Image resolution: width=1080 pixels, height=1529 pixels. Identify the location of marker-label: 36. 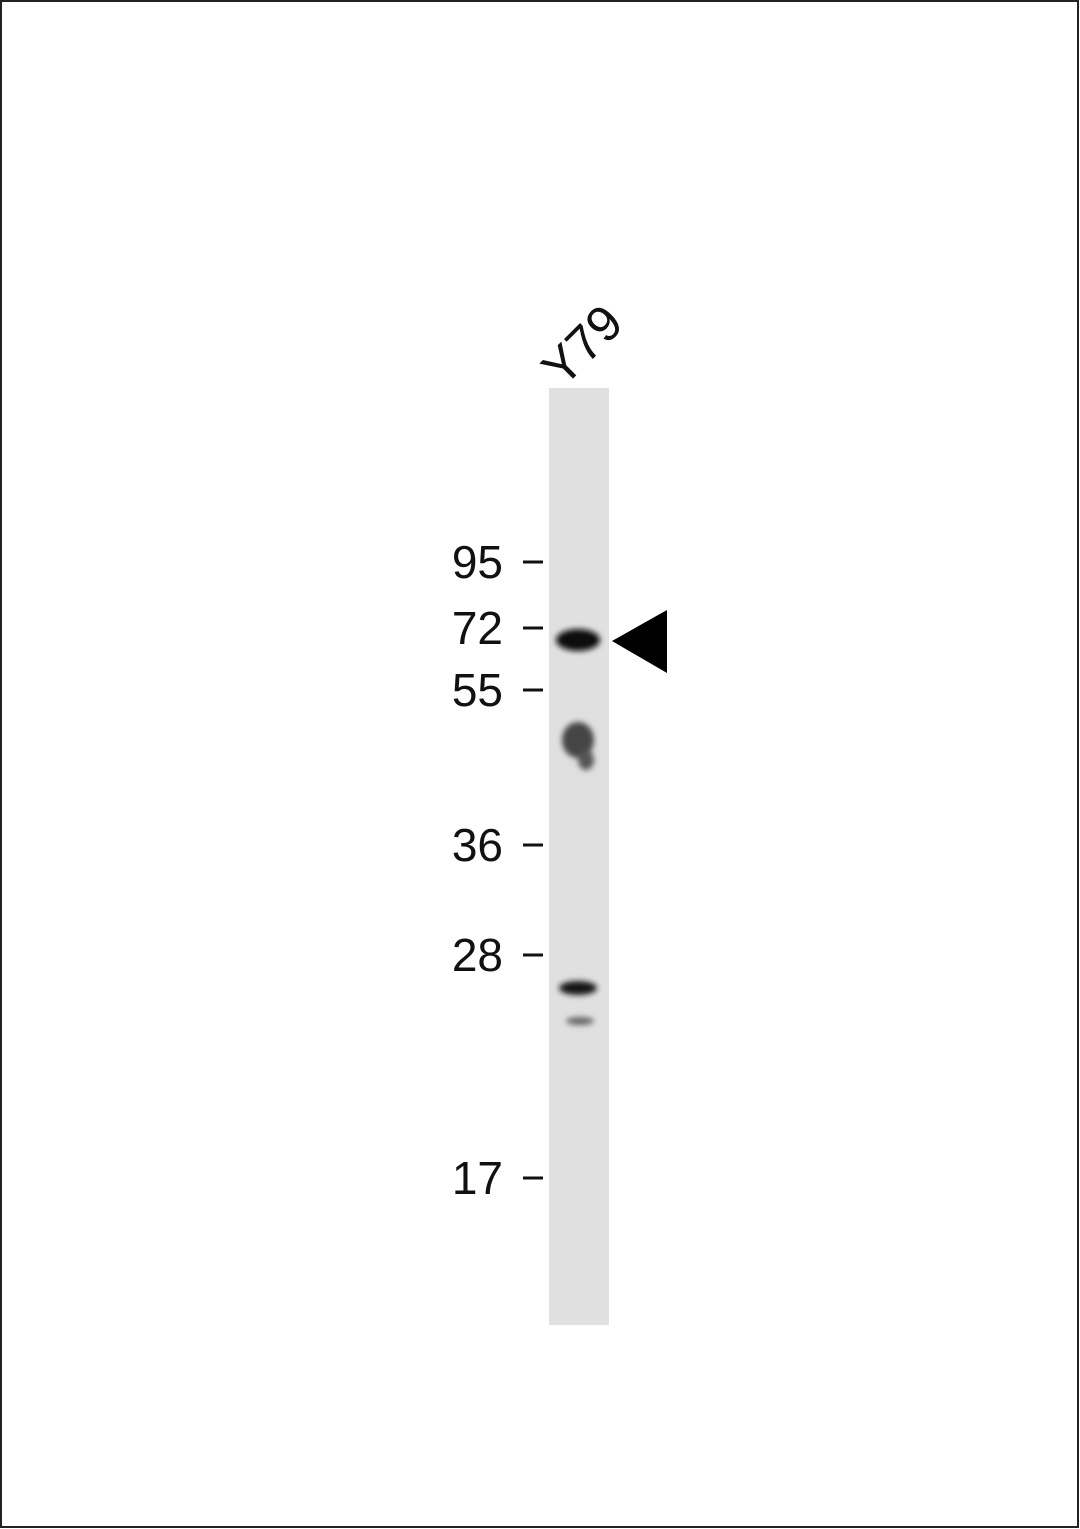
(477, 845).